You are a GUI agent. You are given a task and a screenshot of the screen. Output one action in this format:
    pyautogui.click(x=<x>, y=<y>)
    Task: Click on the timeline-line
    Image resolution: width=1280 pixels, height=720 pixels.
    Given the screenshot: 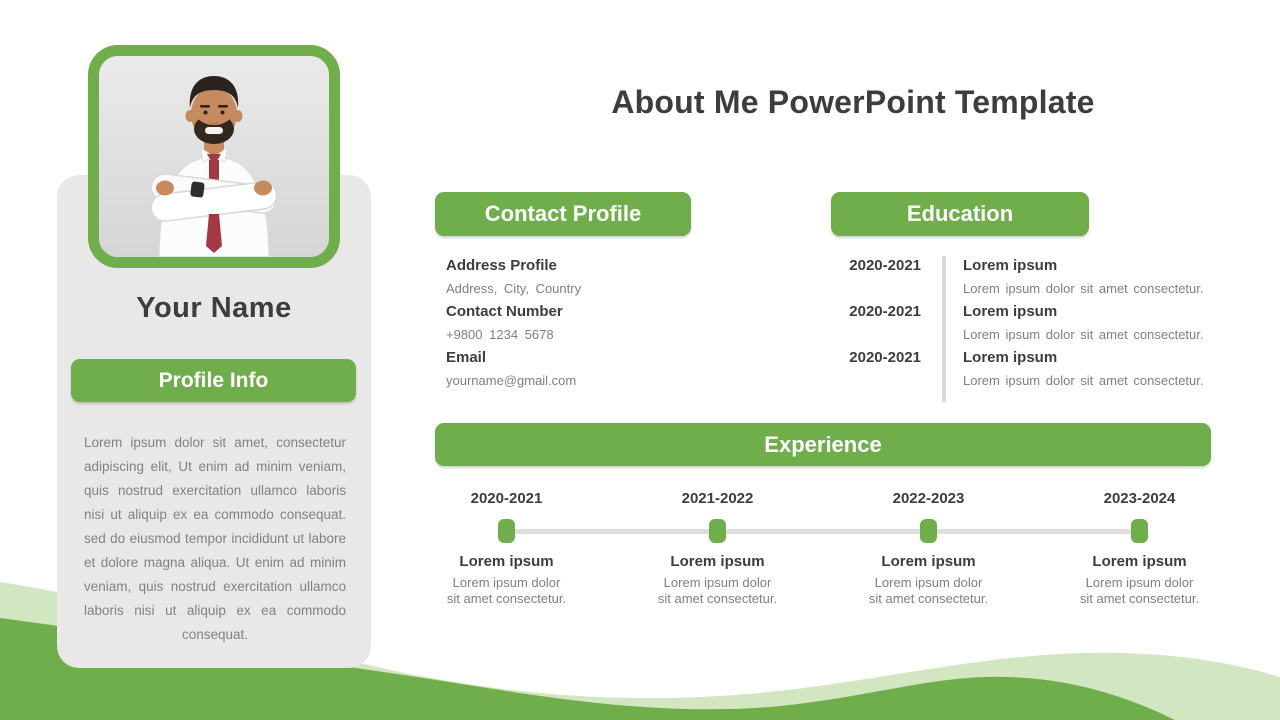 What is the action you would take?
    pyautogui.click(x=823, y=531)
    